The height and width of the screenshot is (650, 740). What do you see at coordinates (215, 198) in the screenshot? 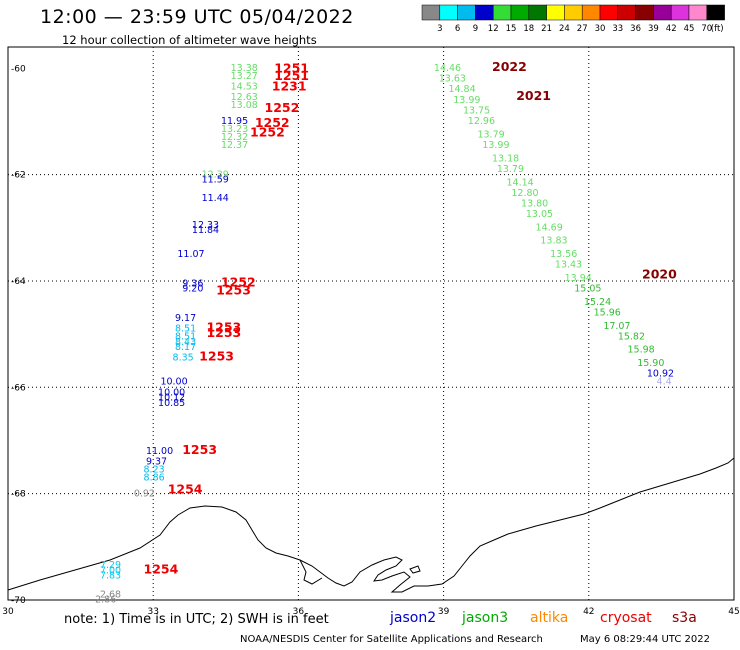
I see `wave-height-value: 11.44` at bounding box center [215, 198].